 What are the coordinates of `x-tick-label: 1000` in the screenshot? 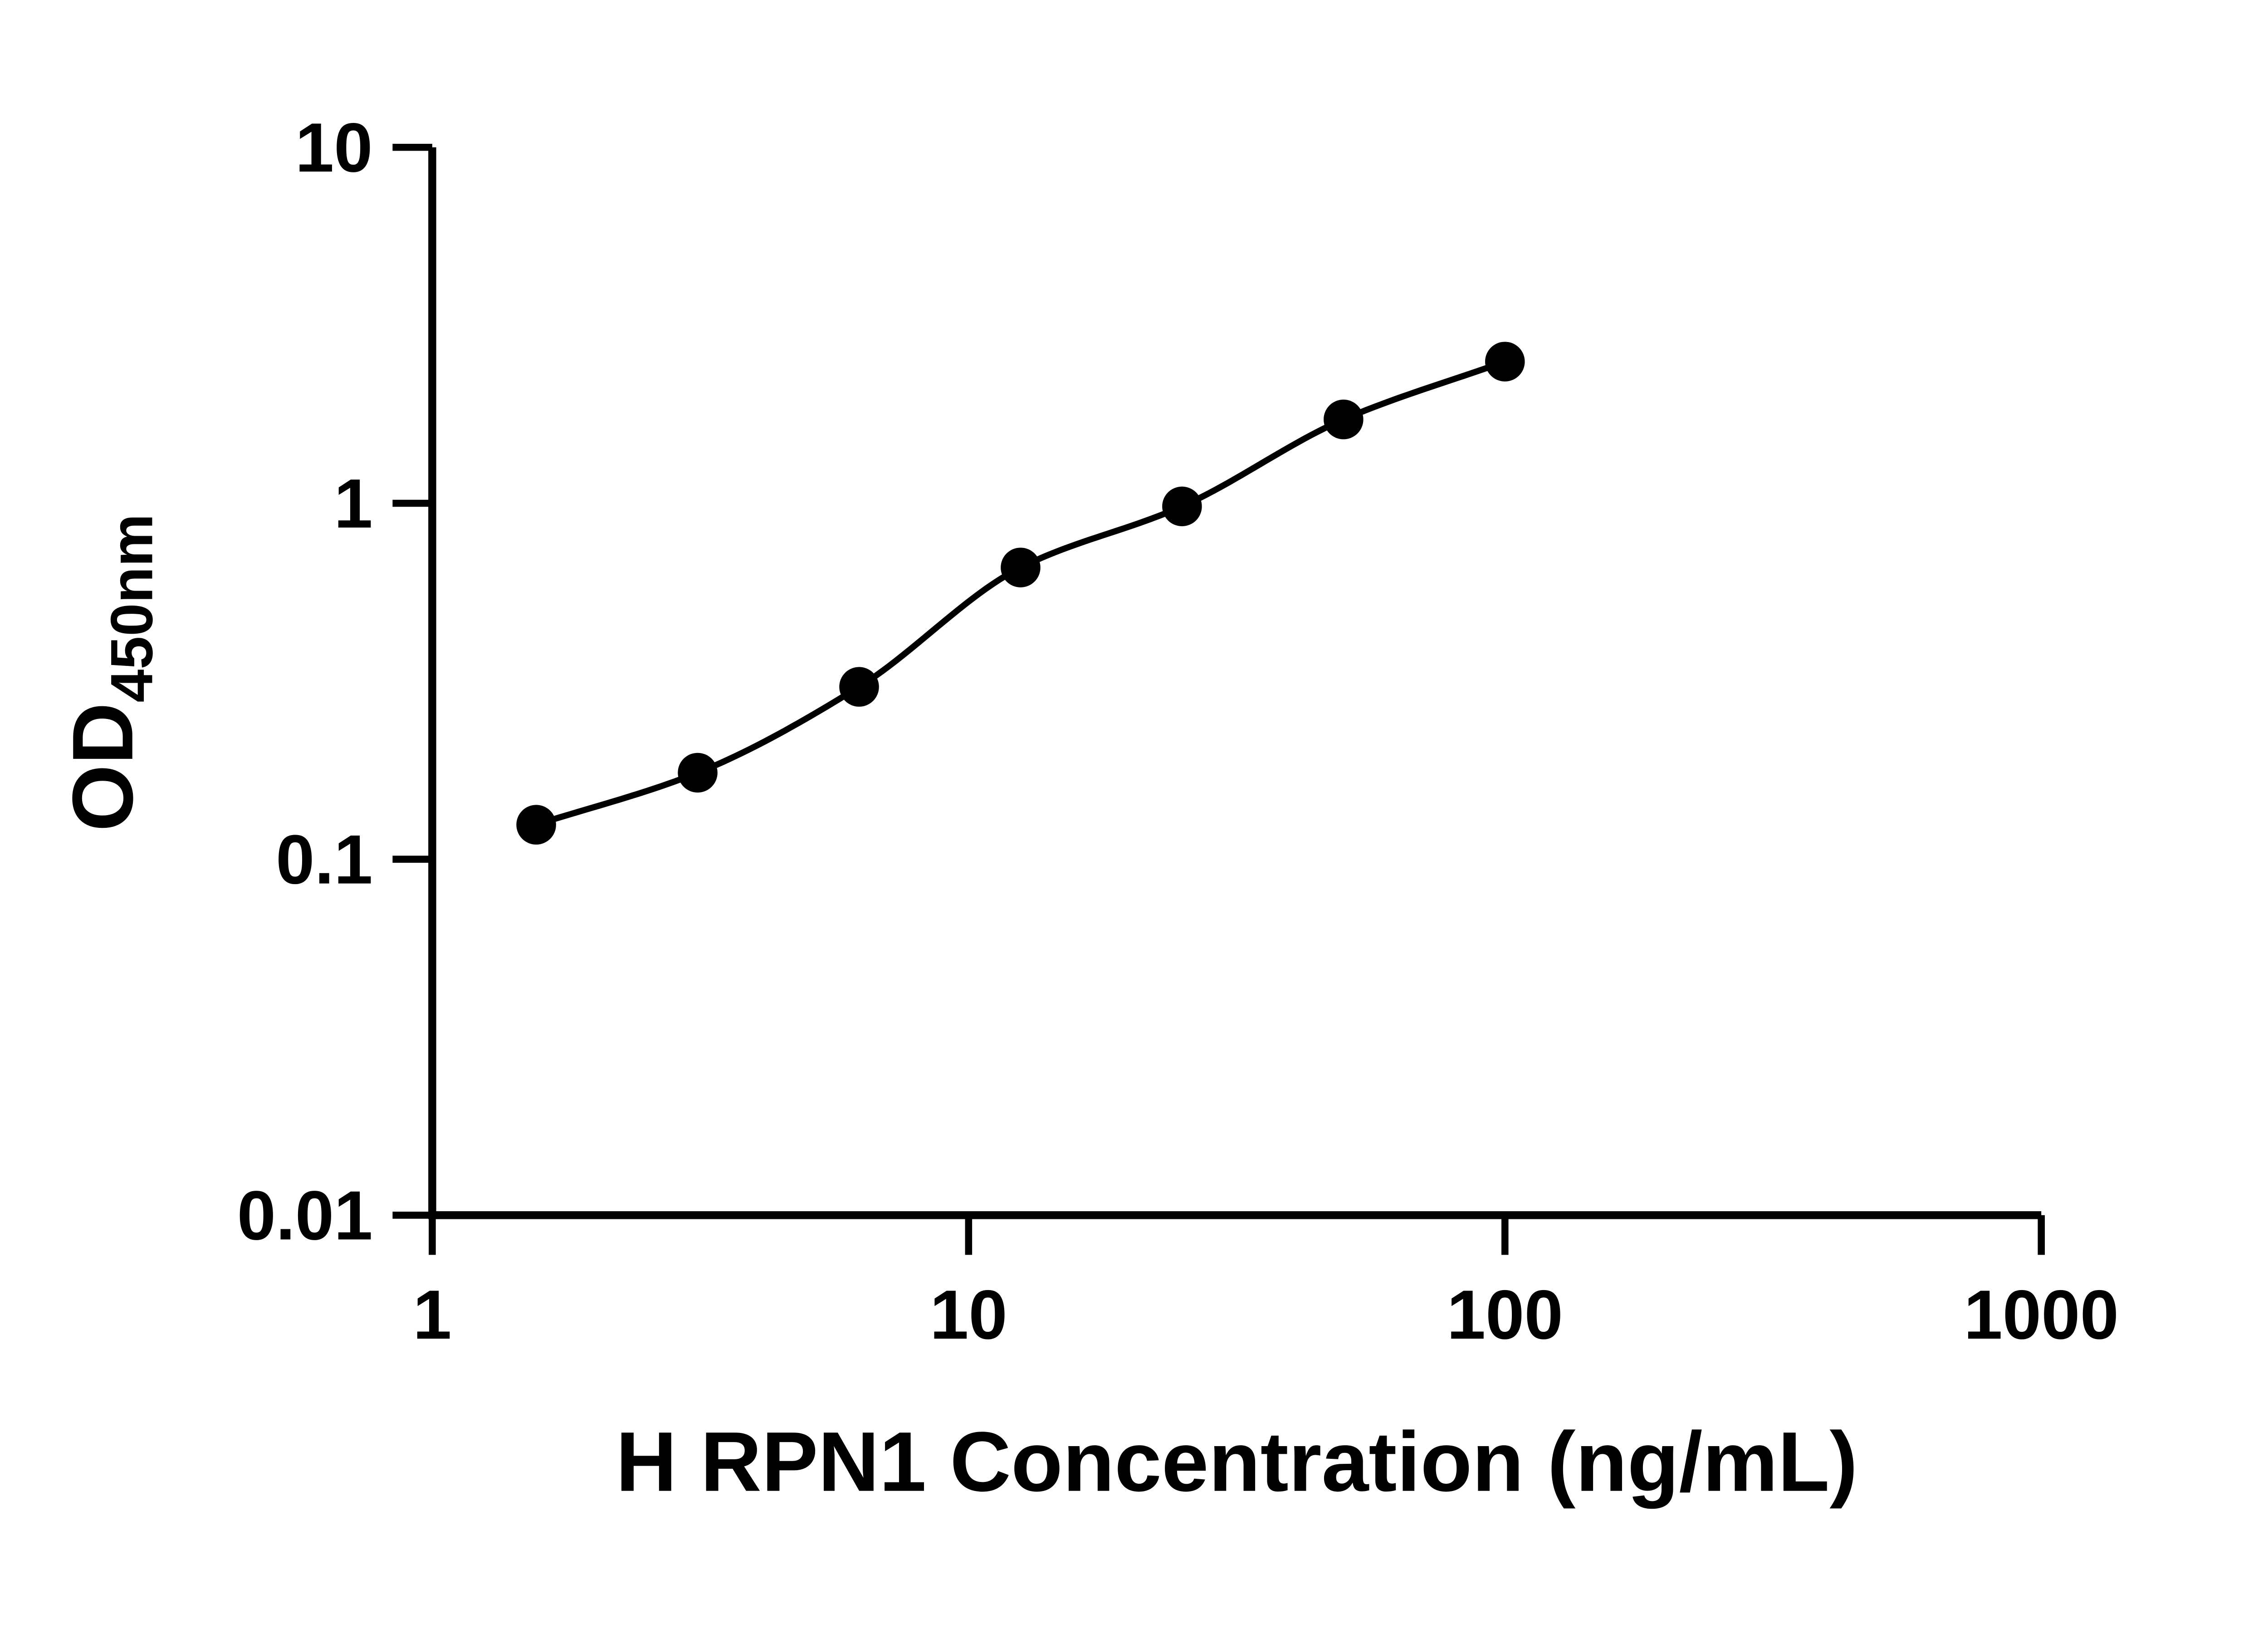 It's located at (2042, 1315).